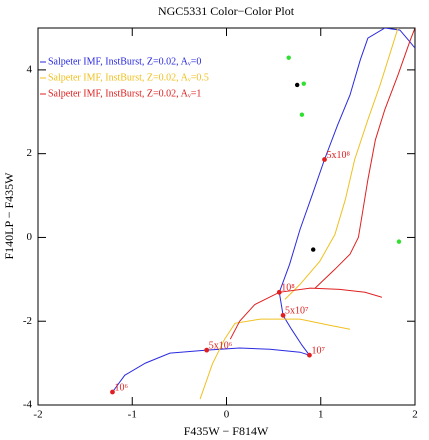 This screenshot has height=440, width=429. I want to click on chart-title: NGC5331 Color−Color Plot, so click(226, 11).